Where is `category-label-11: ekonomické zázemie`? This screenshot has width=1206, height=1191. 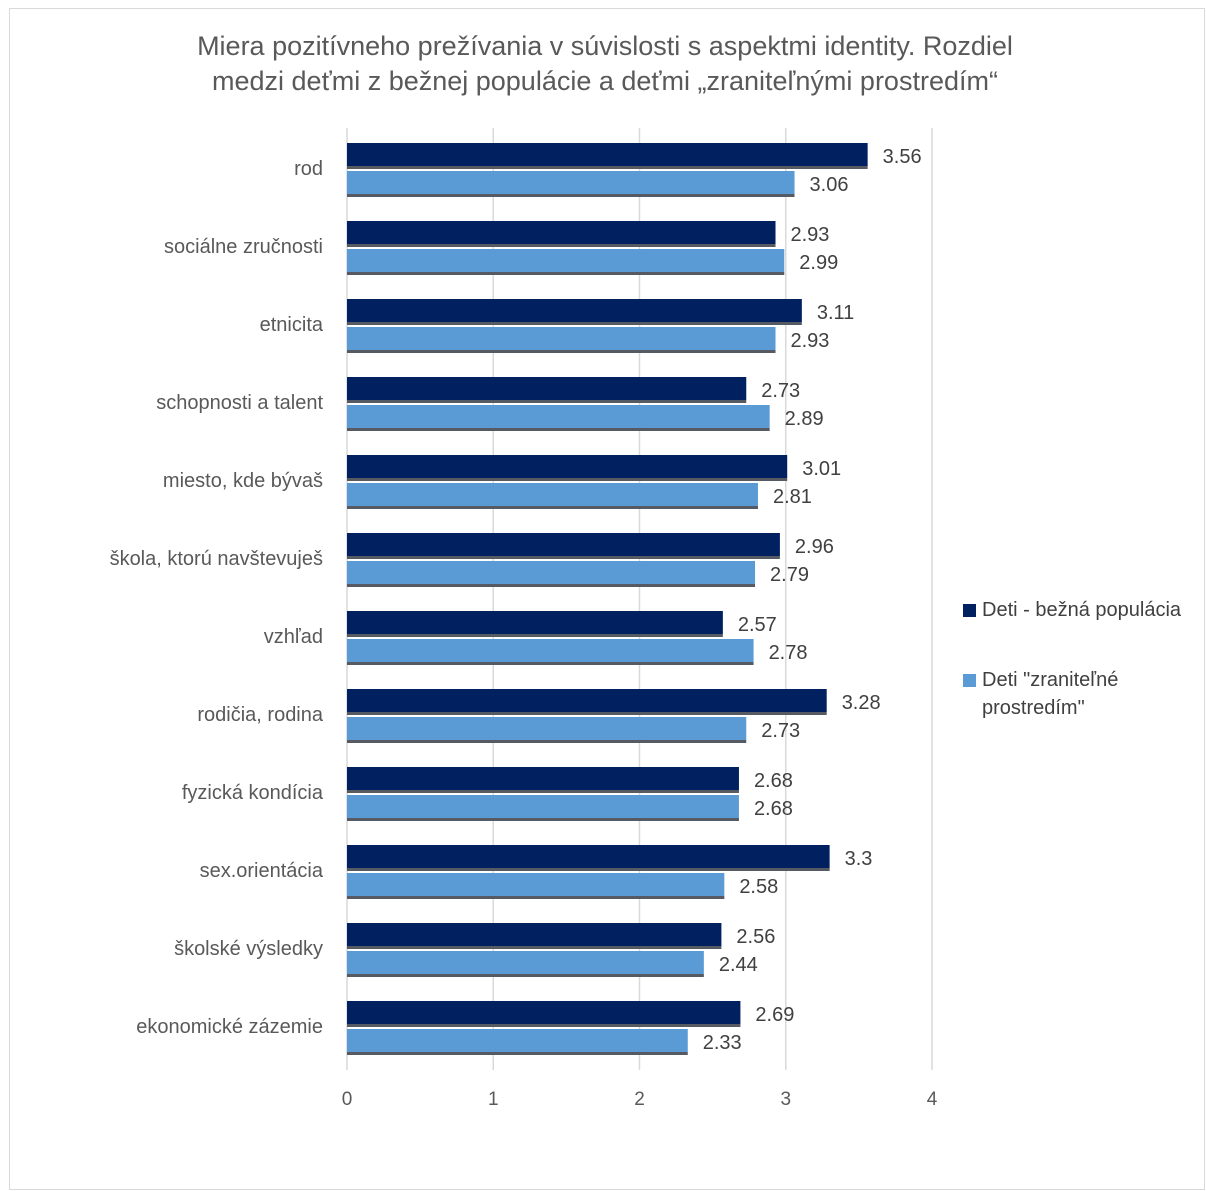 category-label-11: ekonomické zázemie is located at coordinates (229, 1027).